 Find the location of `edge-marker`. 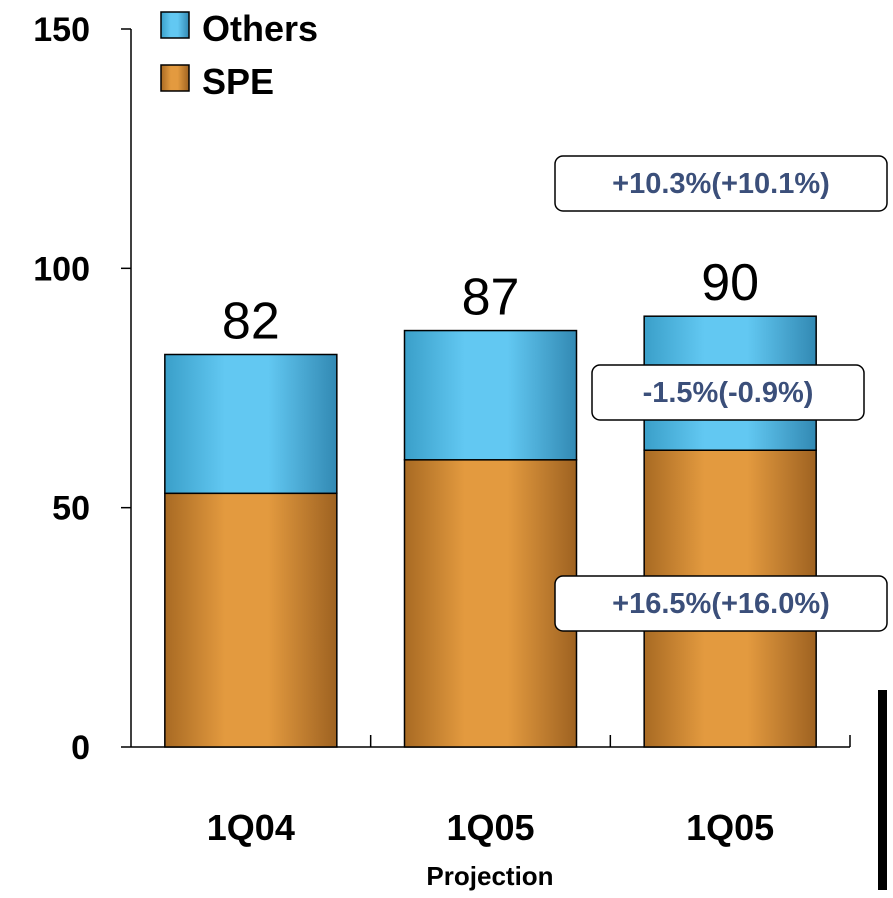

edge-marker is located at coordinates (882, 790).